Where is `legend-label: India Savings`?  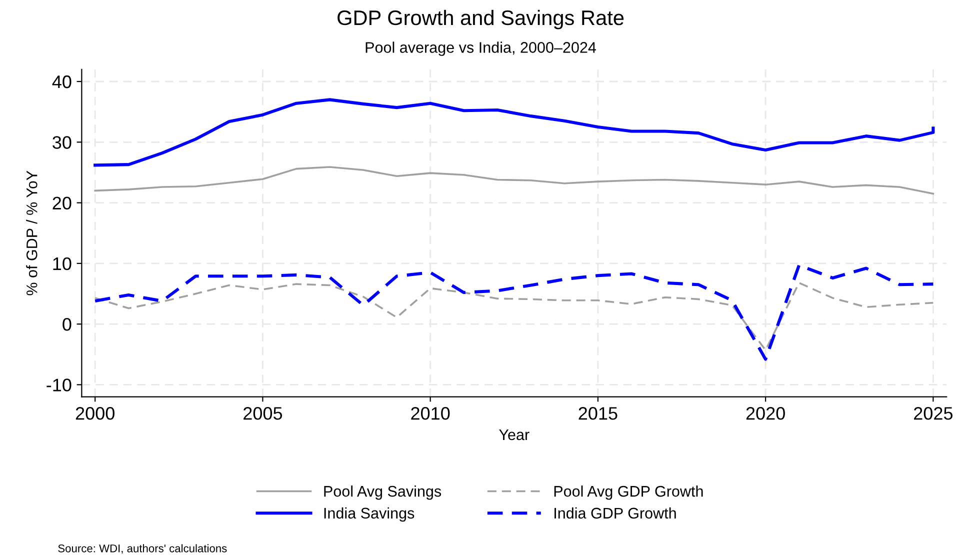
legend-label: India Savings is located at coordinates (369, 514).